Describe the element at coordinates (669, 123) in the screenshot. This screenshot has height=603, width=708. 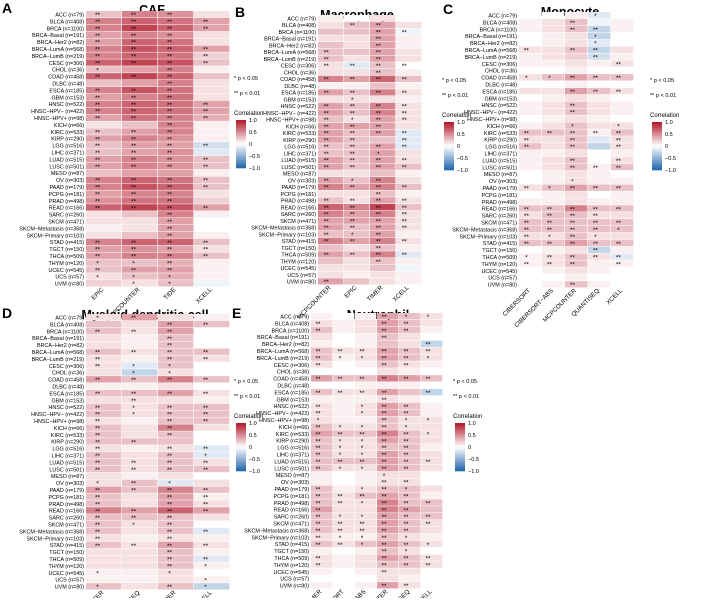
I see `colorbar-tick: 1.0` at that location.